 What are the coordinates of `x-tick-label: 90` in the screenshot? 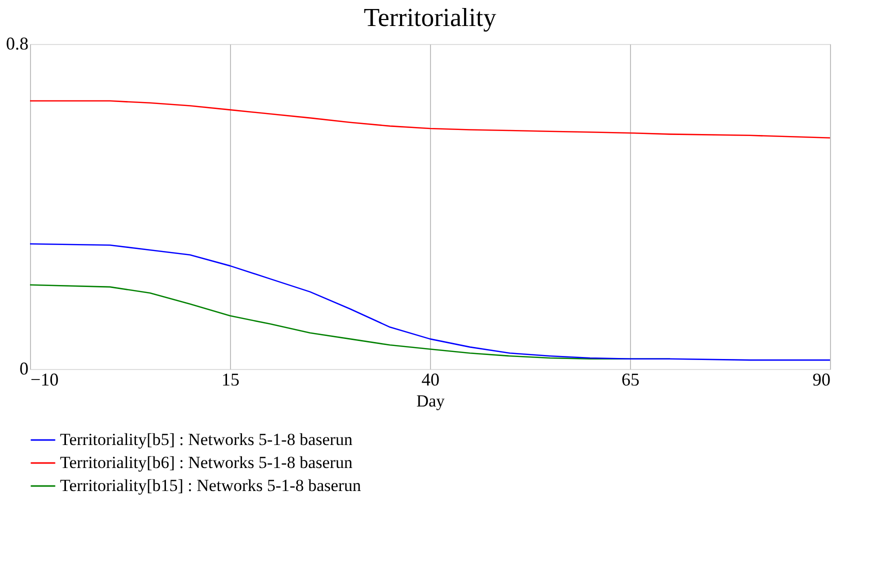 It's located at (821, 380).